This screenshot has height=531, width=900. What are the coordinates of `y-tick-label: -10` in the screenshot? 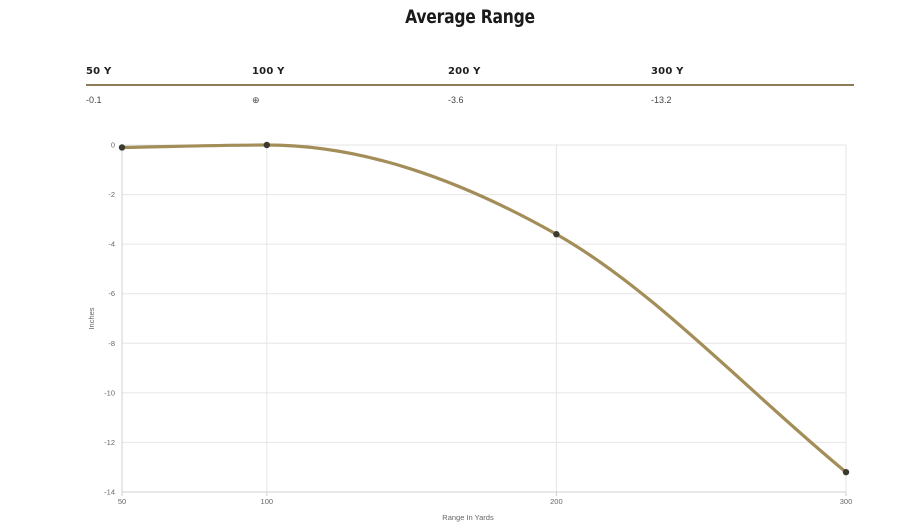 It's located at (109, 392).